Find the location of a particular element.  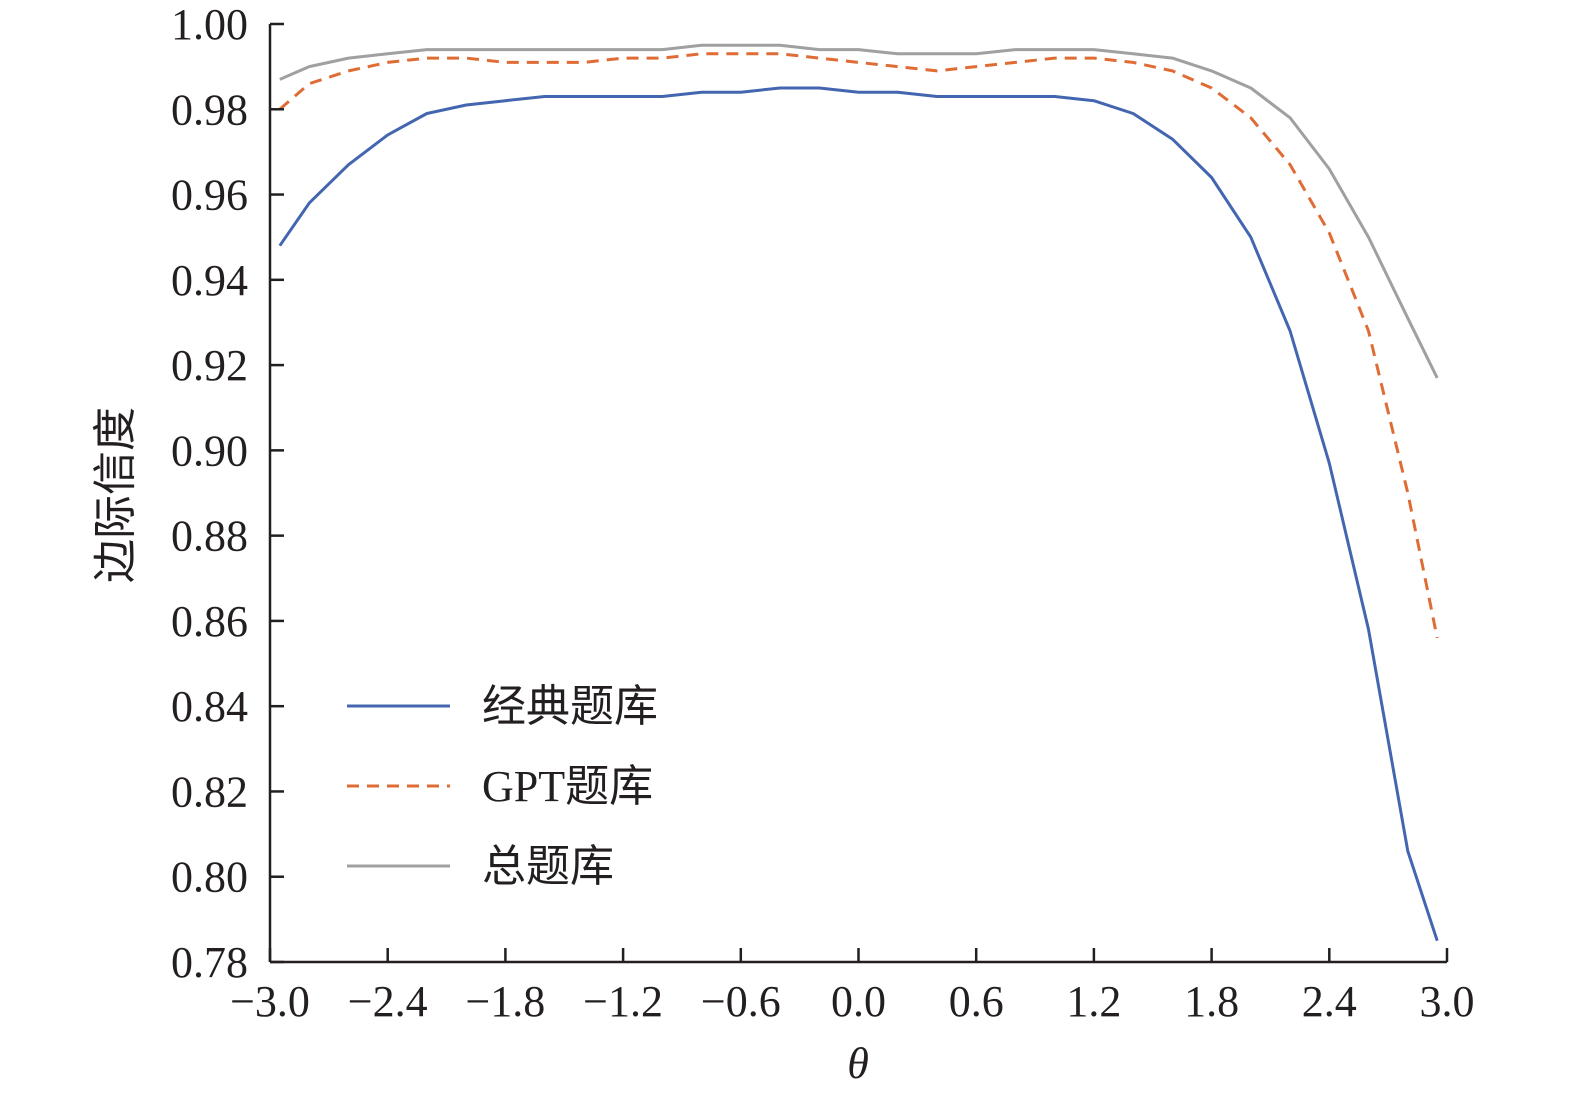

y-tick-label: 0.98 is located at coordinates (209, 109).